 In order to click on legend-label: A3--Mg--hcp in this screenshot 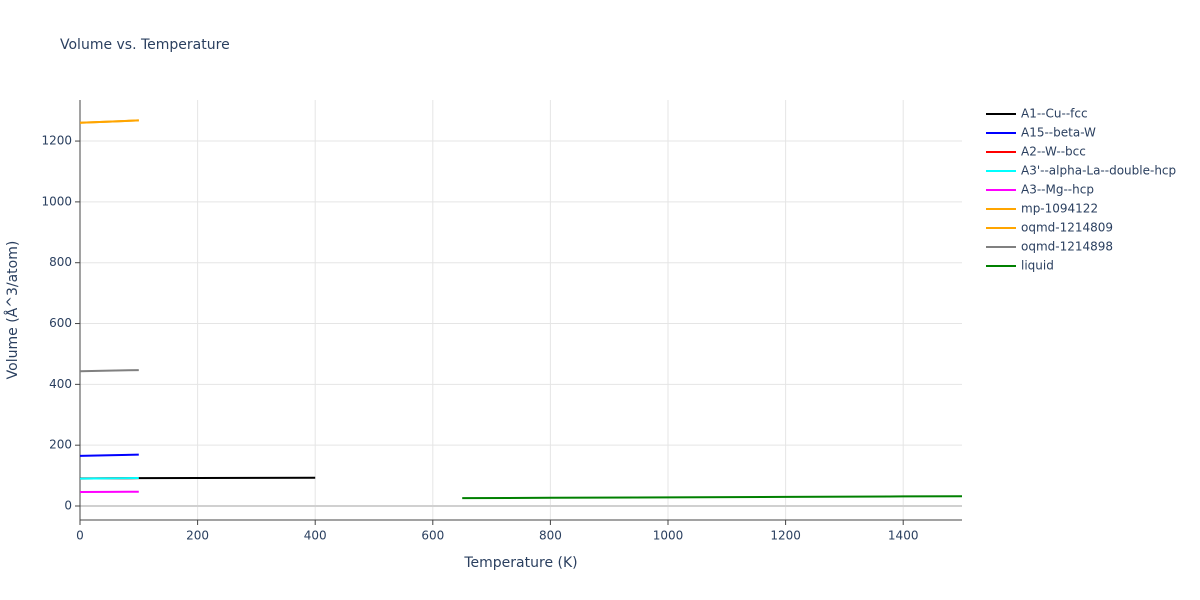, I will do `click(1057, 190)`.